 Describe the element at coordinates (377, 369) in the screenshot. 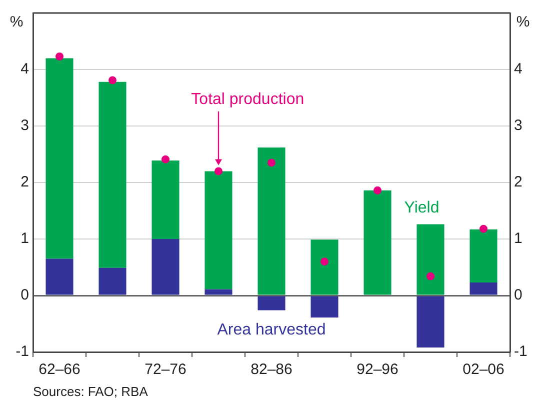

I see `x-tick-label: 92–96` at that location.